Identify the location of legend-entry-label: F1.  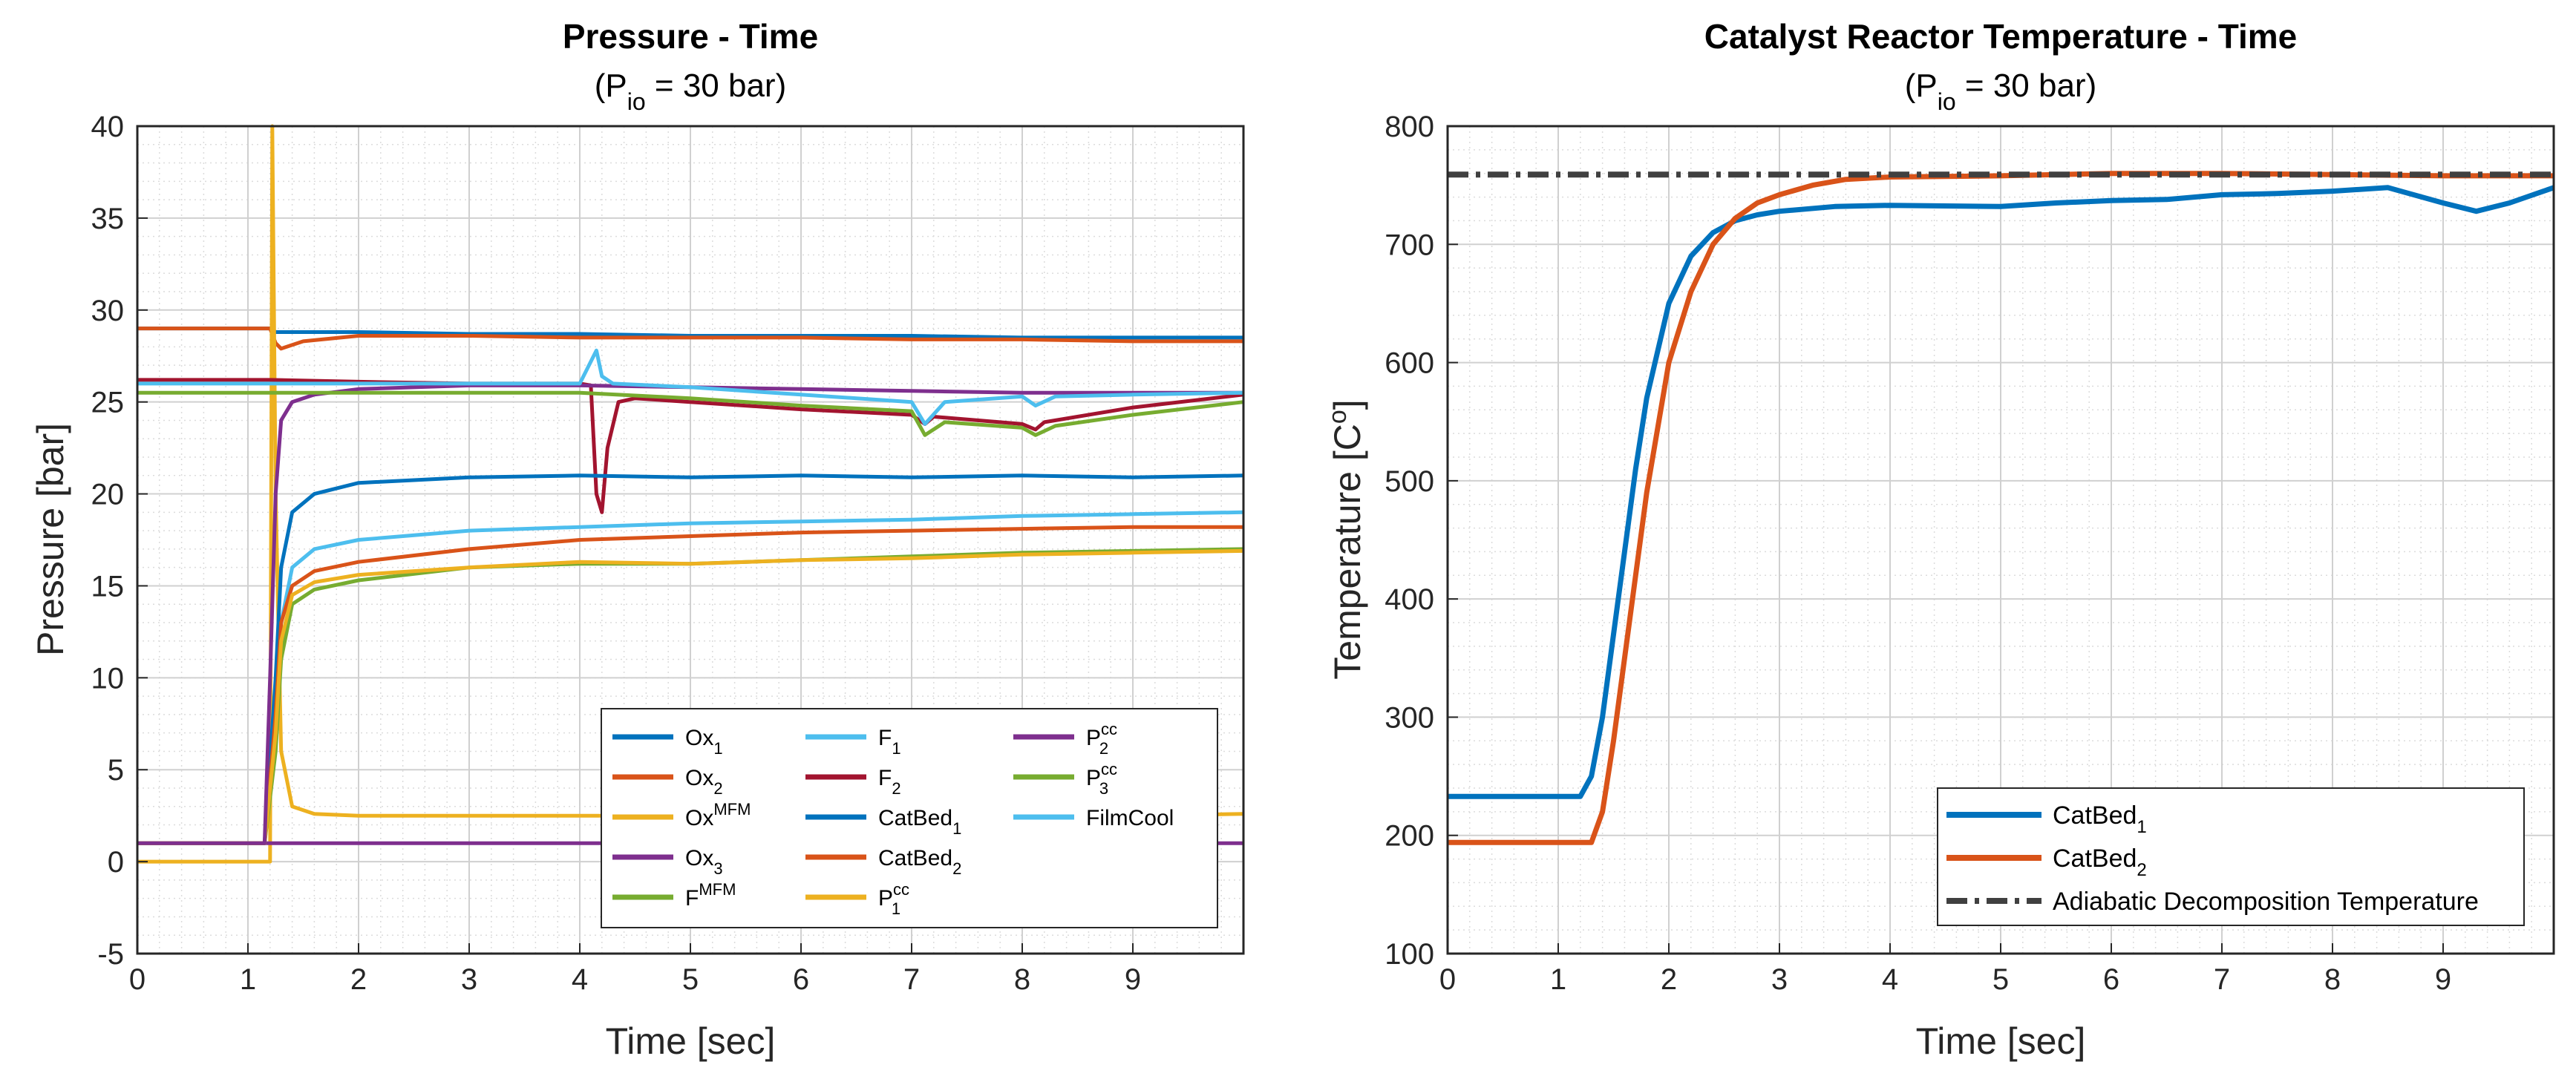
(890, 742).